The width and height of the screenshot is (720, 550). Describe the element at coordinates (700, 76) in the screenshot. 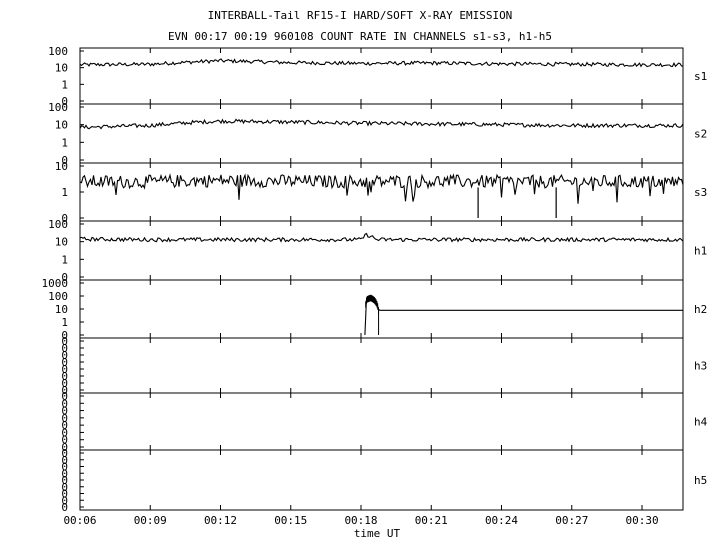

I see `channel-label-s1: s1` at that location.